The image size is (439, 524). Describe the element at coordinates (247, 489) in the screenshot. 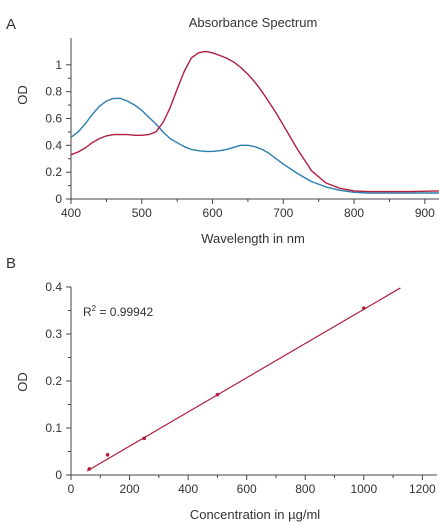

I see `panel-b-x-tick-label: 600` at that location.